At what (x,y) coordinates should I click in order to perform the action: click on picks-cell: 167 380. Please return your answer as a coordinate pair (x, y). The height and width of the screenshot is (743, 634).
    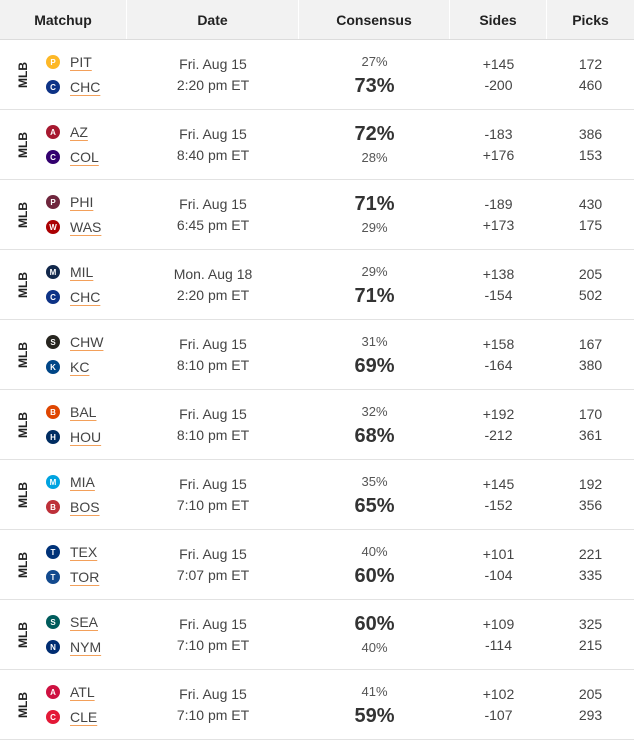
    Looking at the image, I should click on (590, 354).